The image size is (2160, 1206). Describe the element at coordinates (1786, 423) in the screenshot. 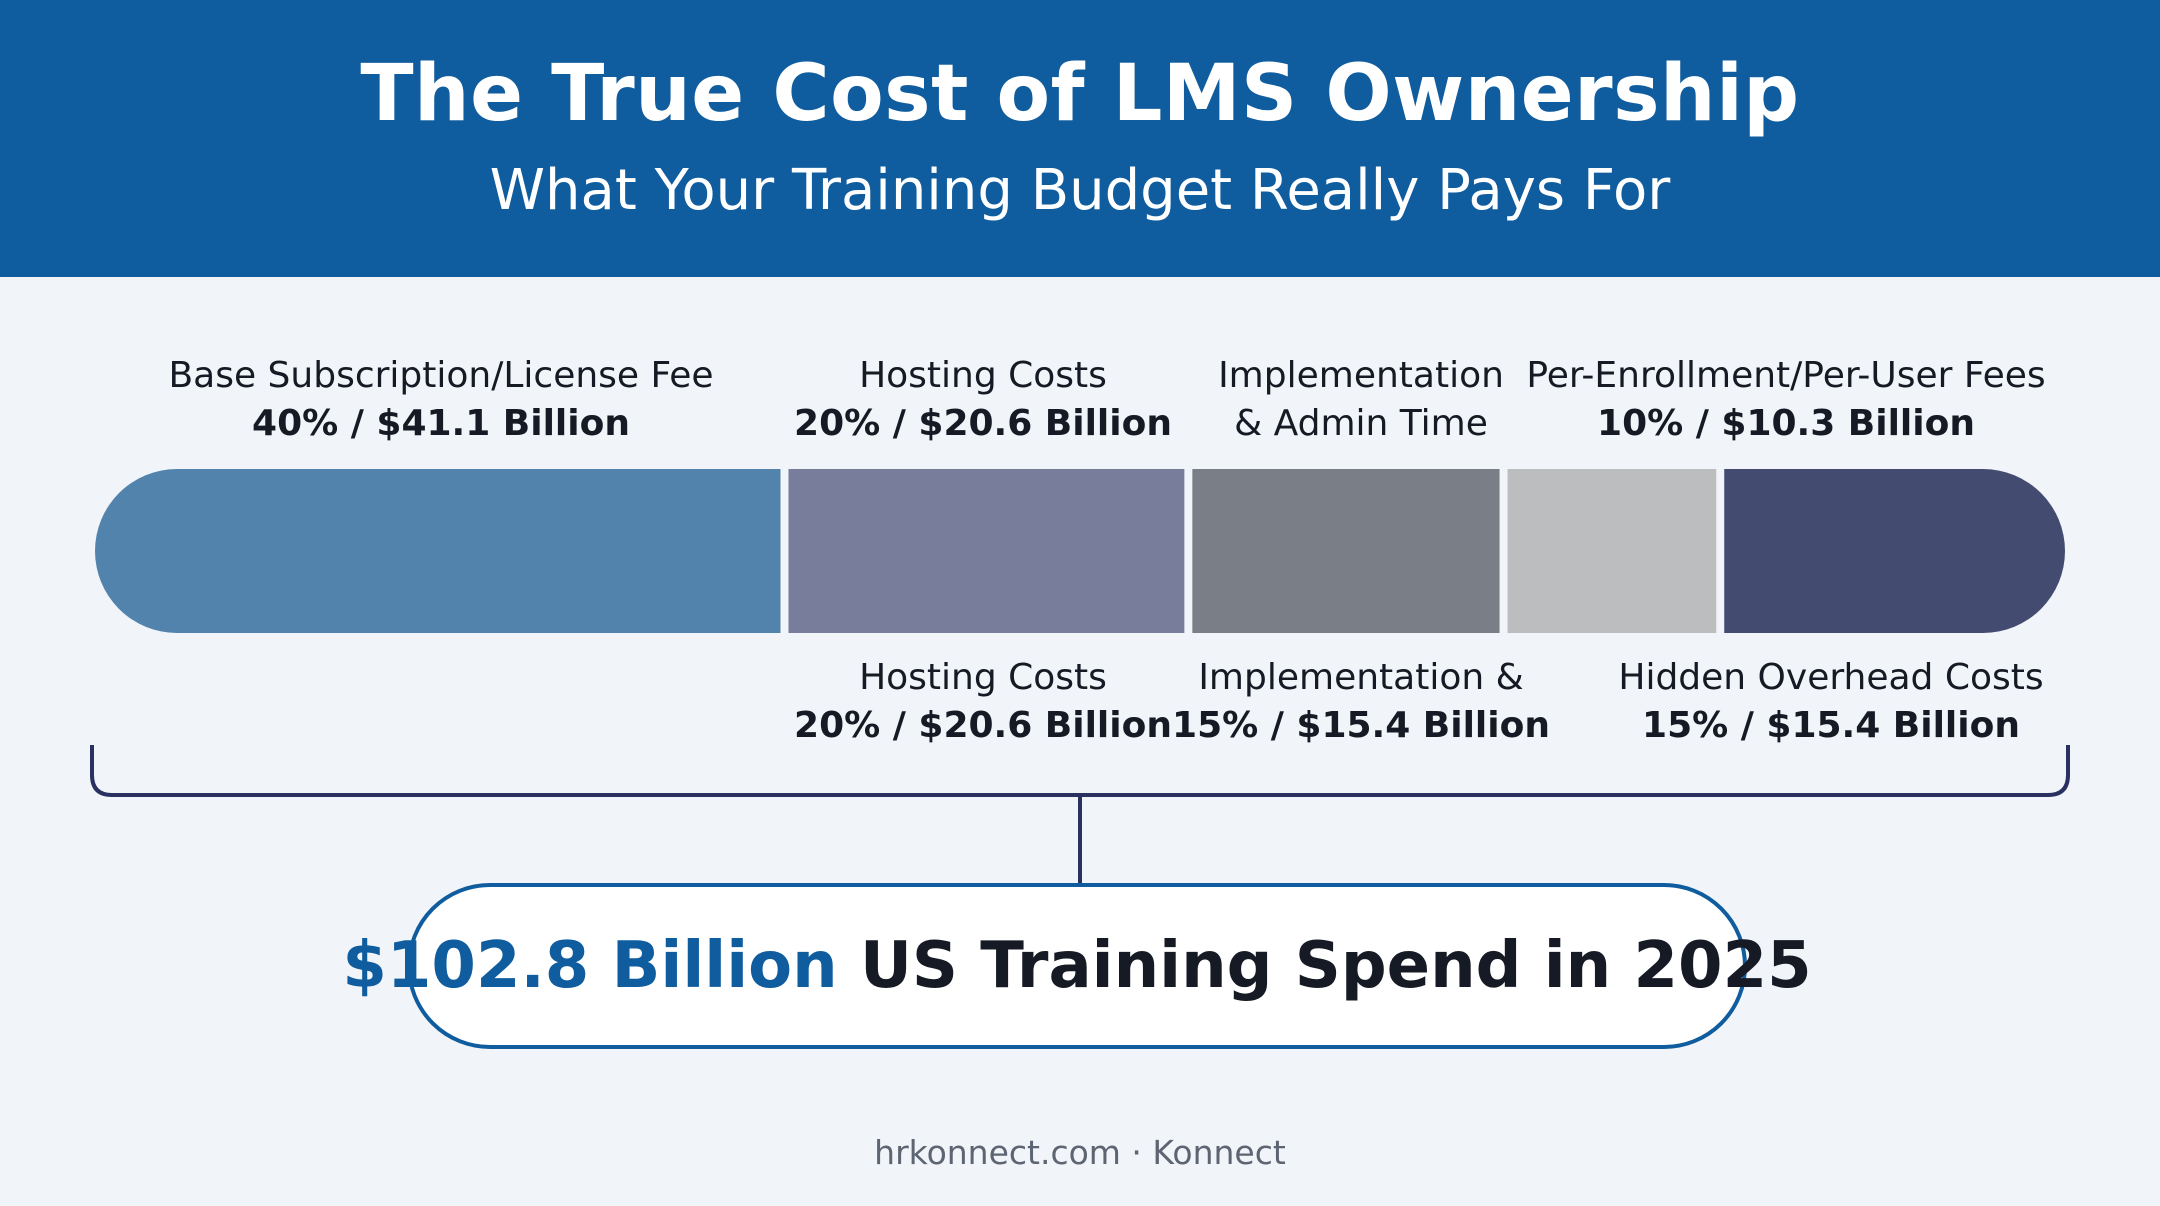

I see `label-value: 10% / $10.3 Billion` at that location.